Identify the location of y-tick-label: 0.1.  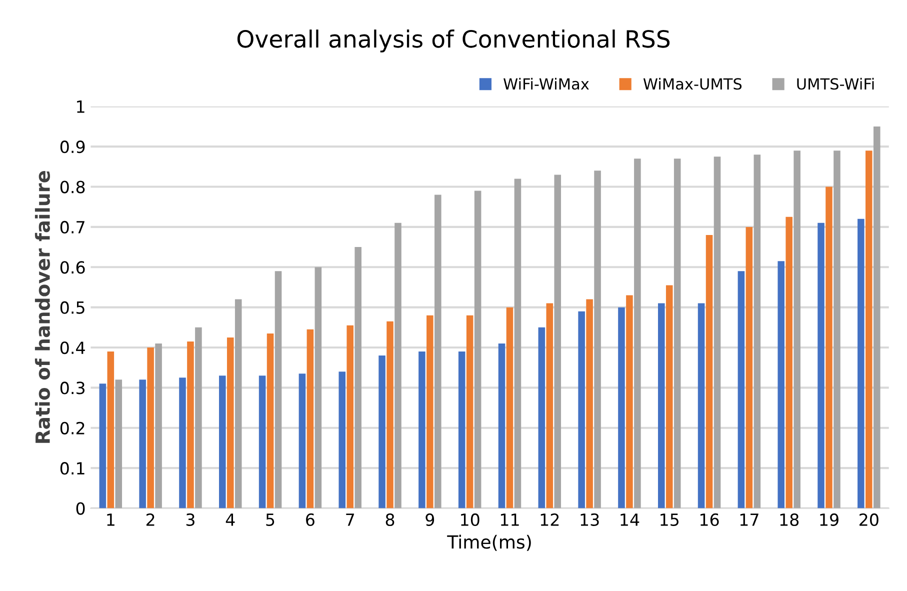
(72, 468).